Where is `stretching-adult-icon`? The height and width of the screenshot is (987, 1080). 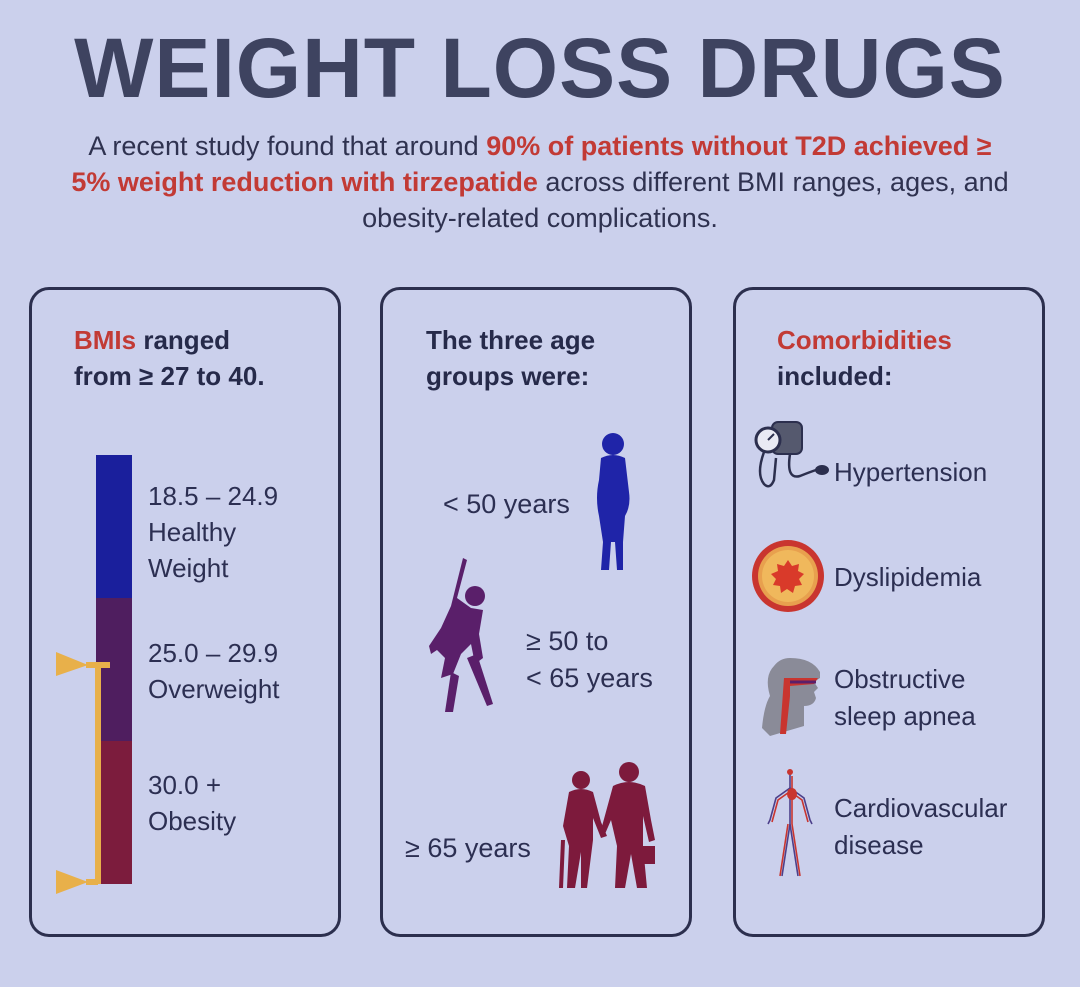 stretching-adult-icon is located at coordinates (461, 635).